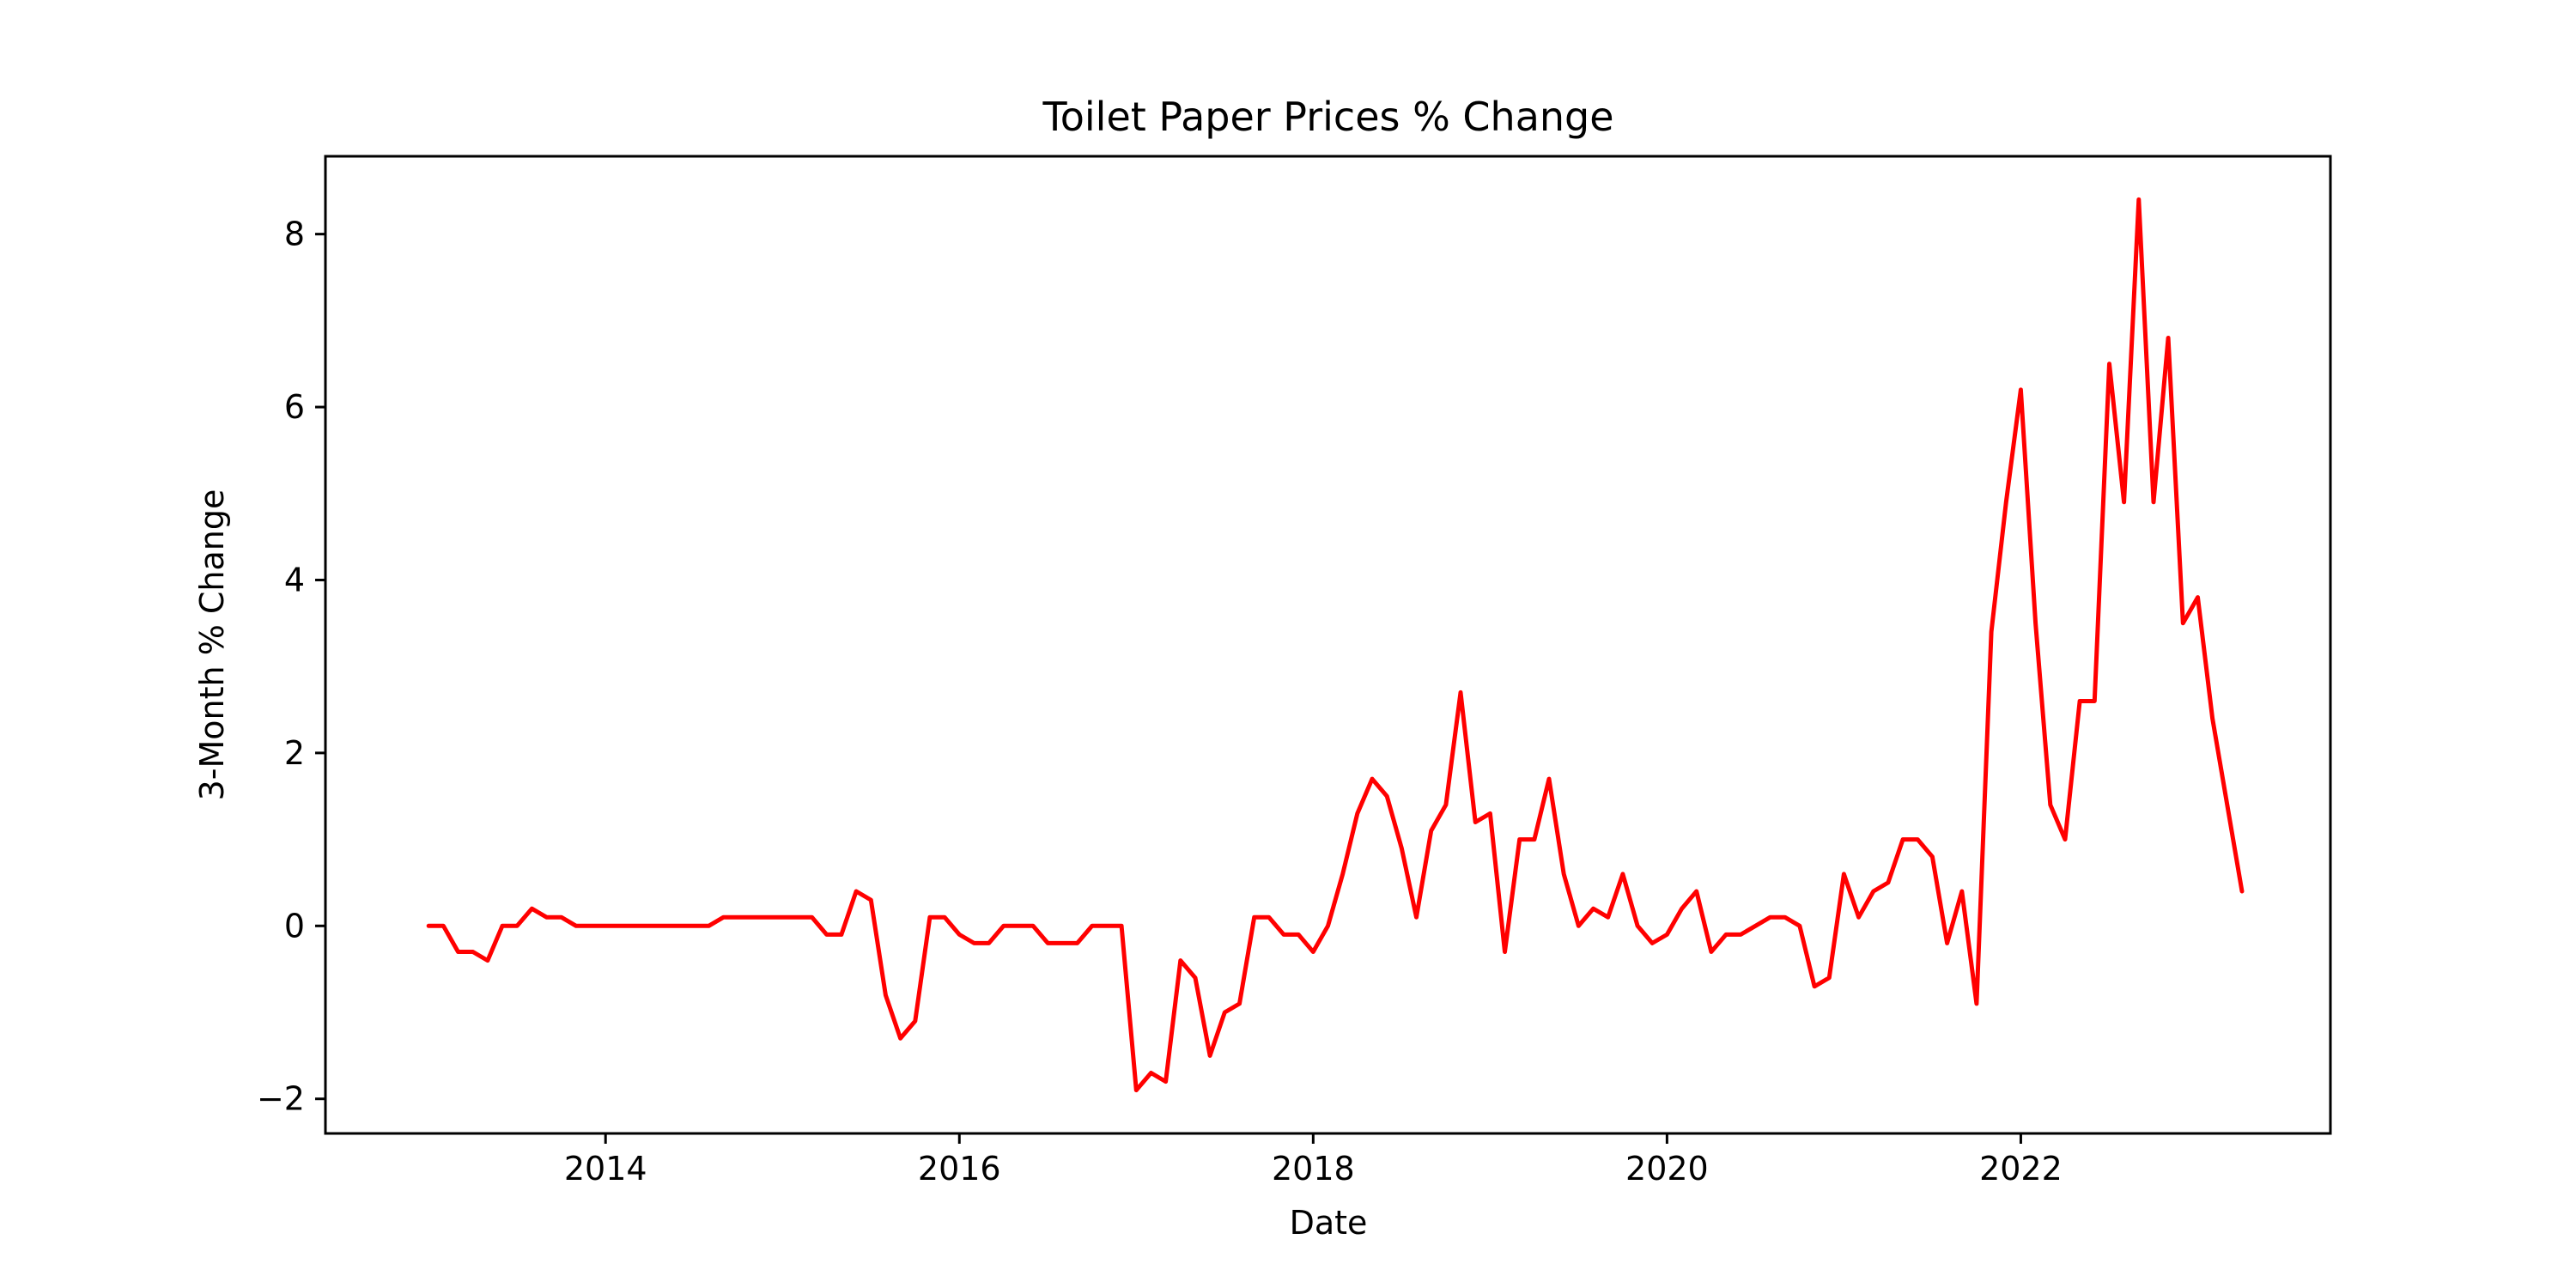 This screenshot has height=1288, width=2576. What do you see at coordinates (212, 645) in the screenshot?
I see `y-axis-label: 3-Month % Change` at bounding box center [212, 645].